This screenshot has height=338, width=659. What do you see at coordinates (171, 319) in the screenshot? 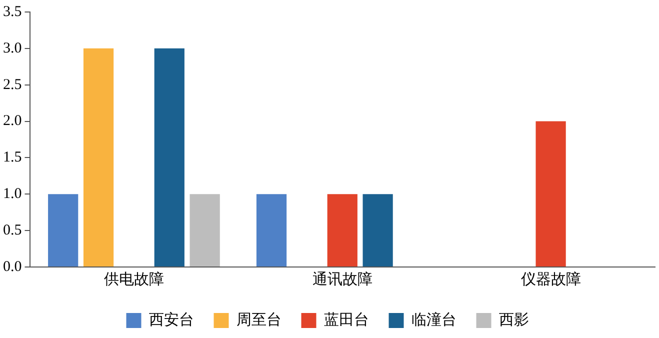
I see `legend-label: 西安台` at bounding box center [171, 319].